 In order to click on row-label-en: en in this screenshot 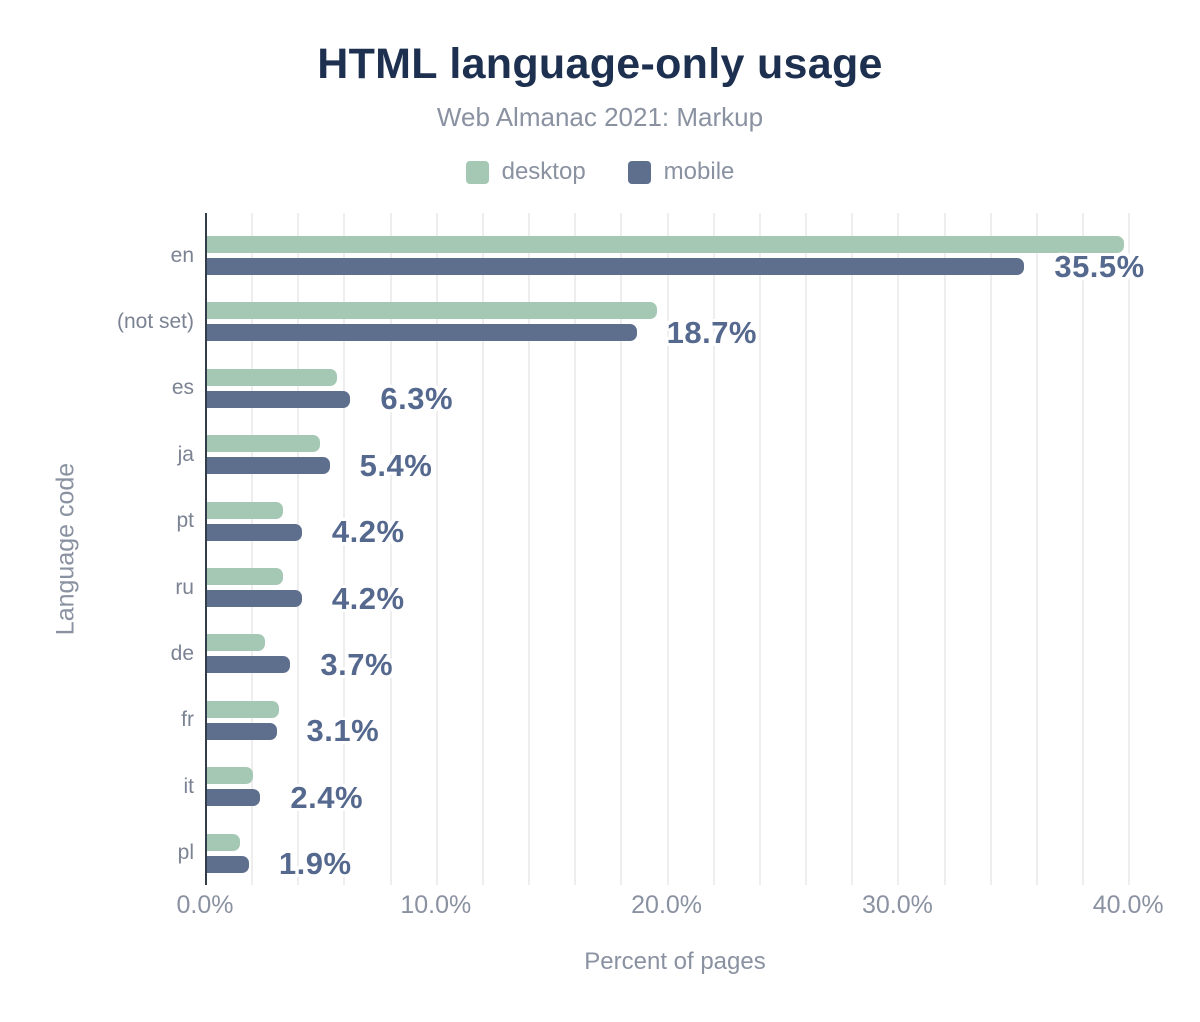, I will do `click(182, 255)`.